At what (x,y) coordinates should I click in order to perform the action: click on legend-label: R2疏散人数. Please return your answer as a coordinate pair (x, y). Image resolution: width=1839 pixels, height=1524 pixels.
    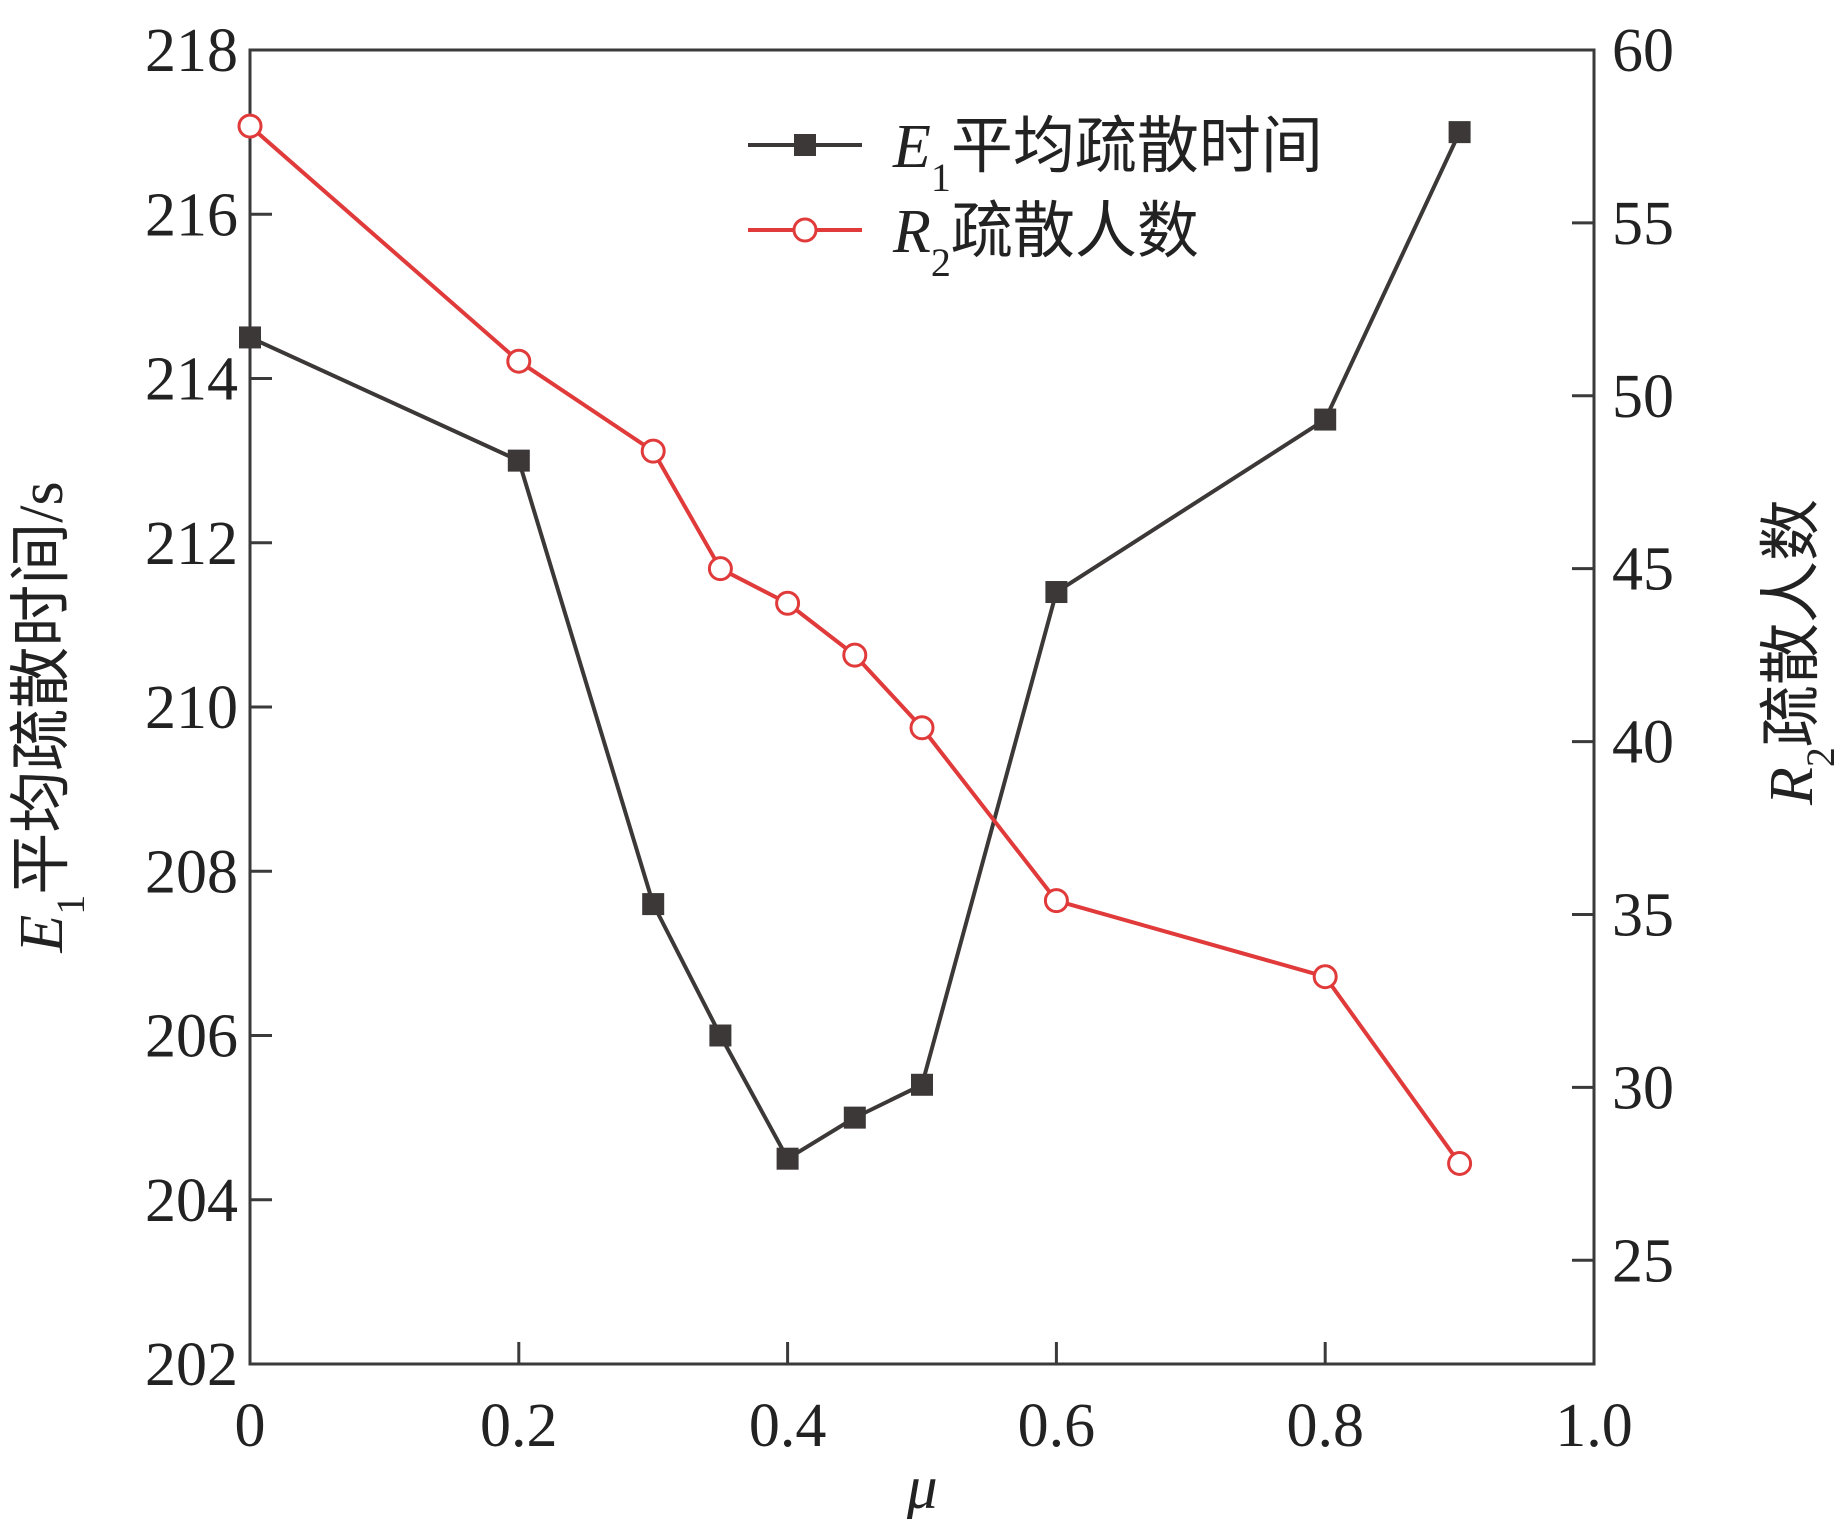
    Looking at the image, I should click on (1045, 241).